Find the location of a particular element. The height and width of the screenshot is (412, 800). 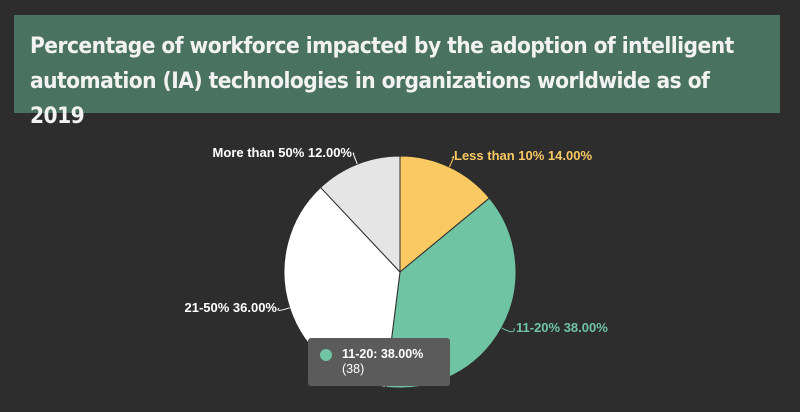

tooltip-count: (38) is located at coordinates (353, 369).